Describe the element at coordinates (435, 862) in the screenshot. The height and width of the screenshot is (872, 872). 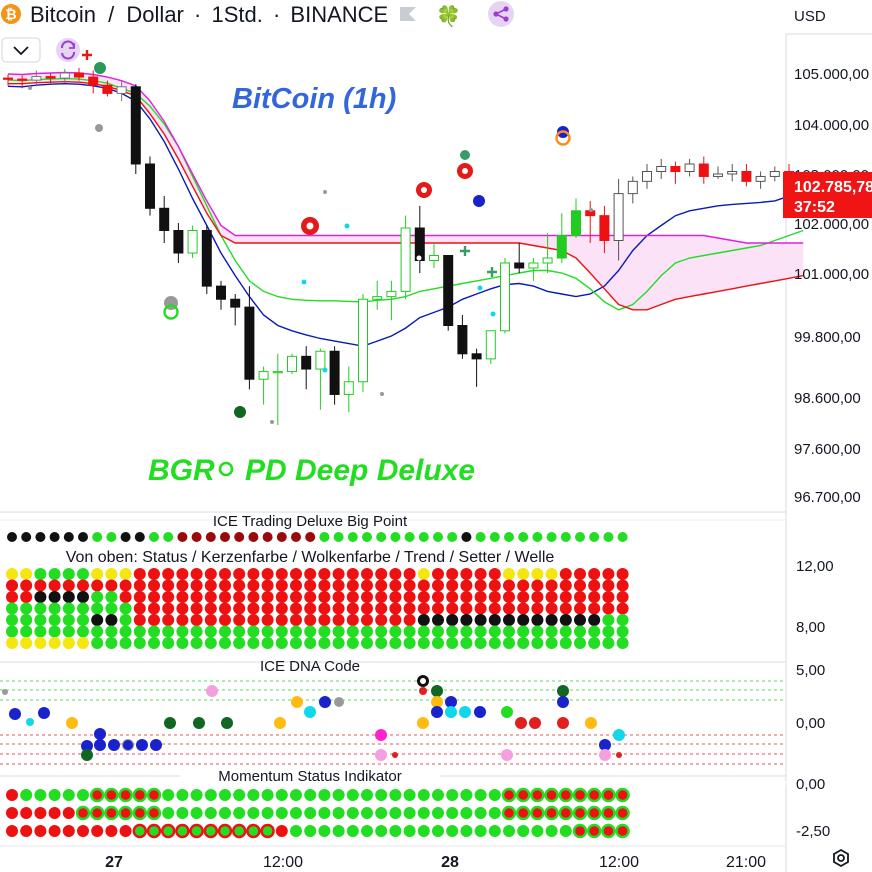
I see `time-axis: 27 12:00 28 12:00 21:00` at that location.